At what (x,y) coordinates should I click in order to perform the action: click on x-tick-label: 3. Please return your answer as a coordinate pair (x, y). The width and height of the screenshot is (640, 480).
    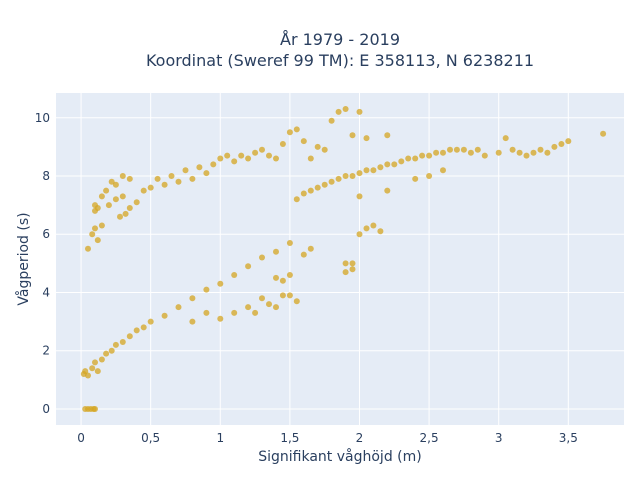
    Looking at the image, I should click on (499, 438).